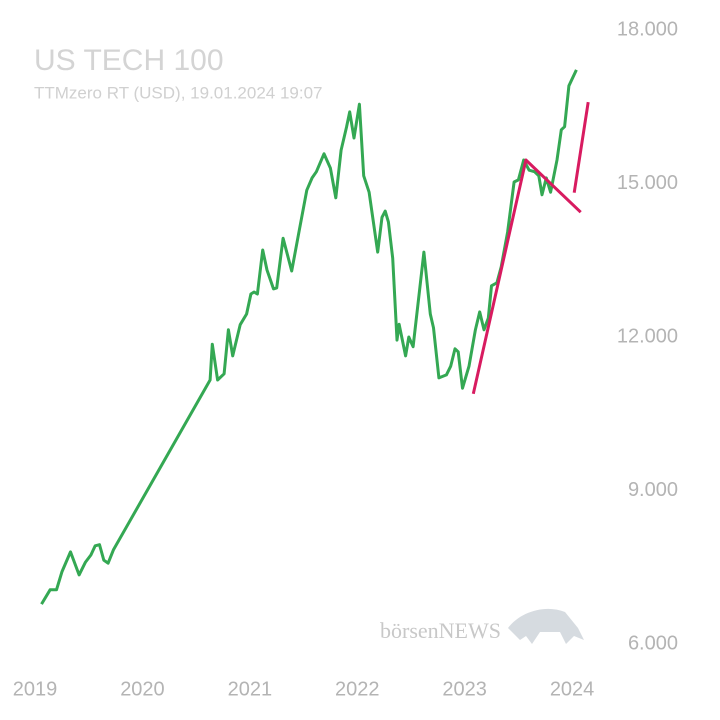 Image resolution: width=720 pixels, height=720 pixels. Describe the element at coordinates (129, 60) in the screenshot. I see `chart-title: US TECH 100` at that location.